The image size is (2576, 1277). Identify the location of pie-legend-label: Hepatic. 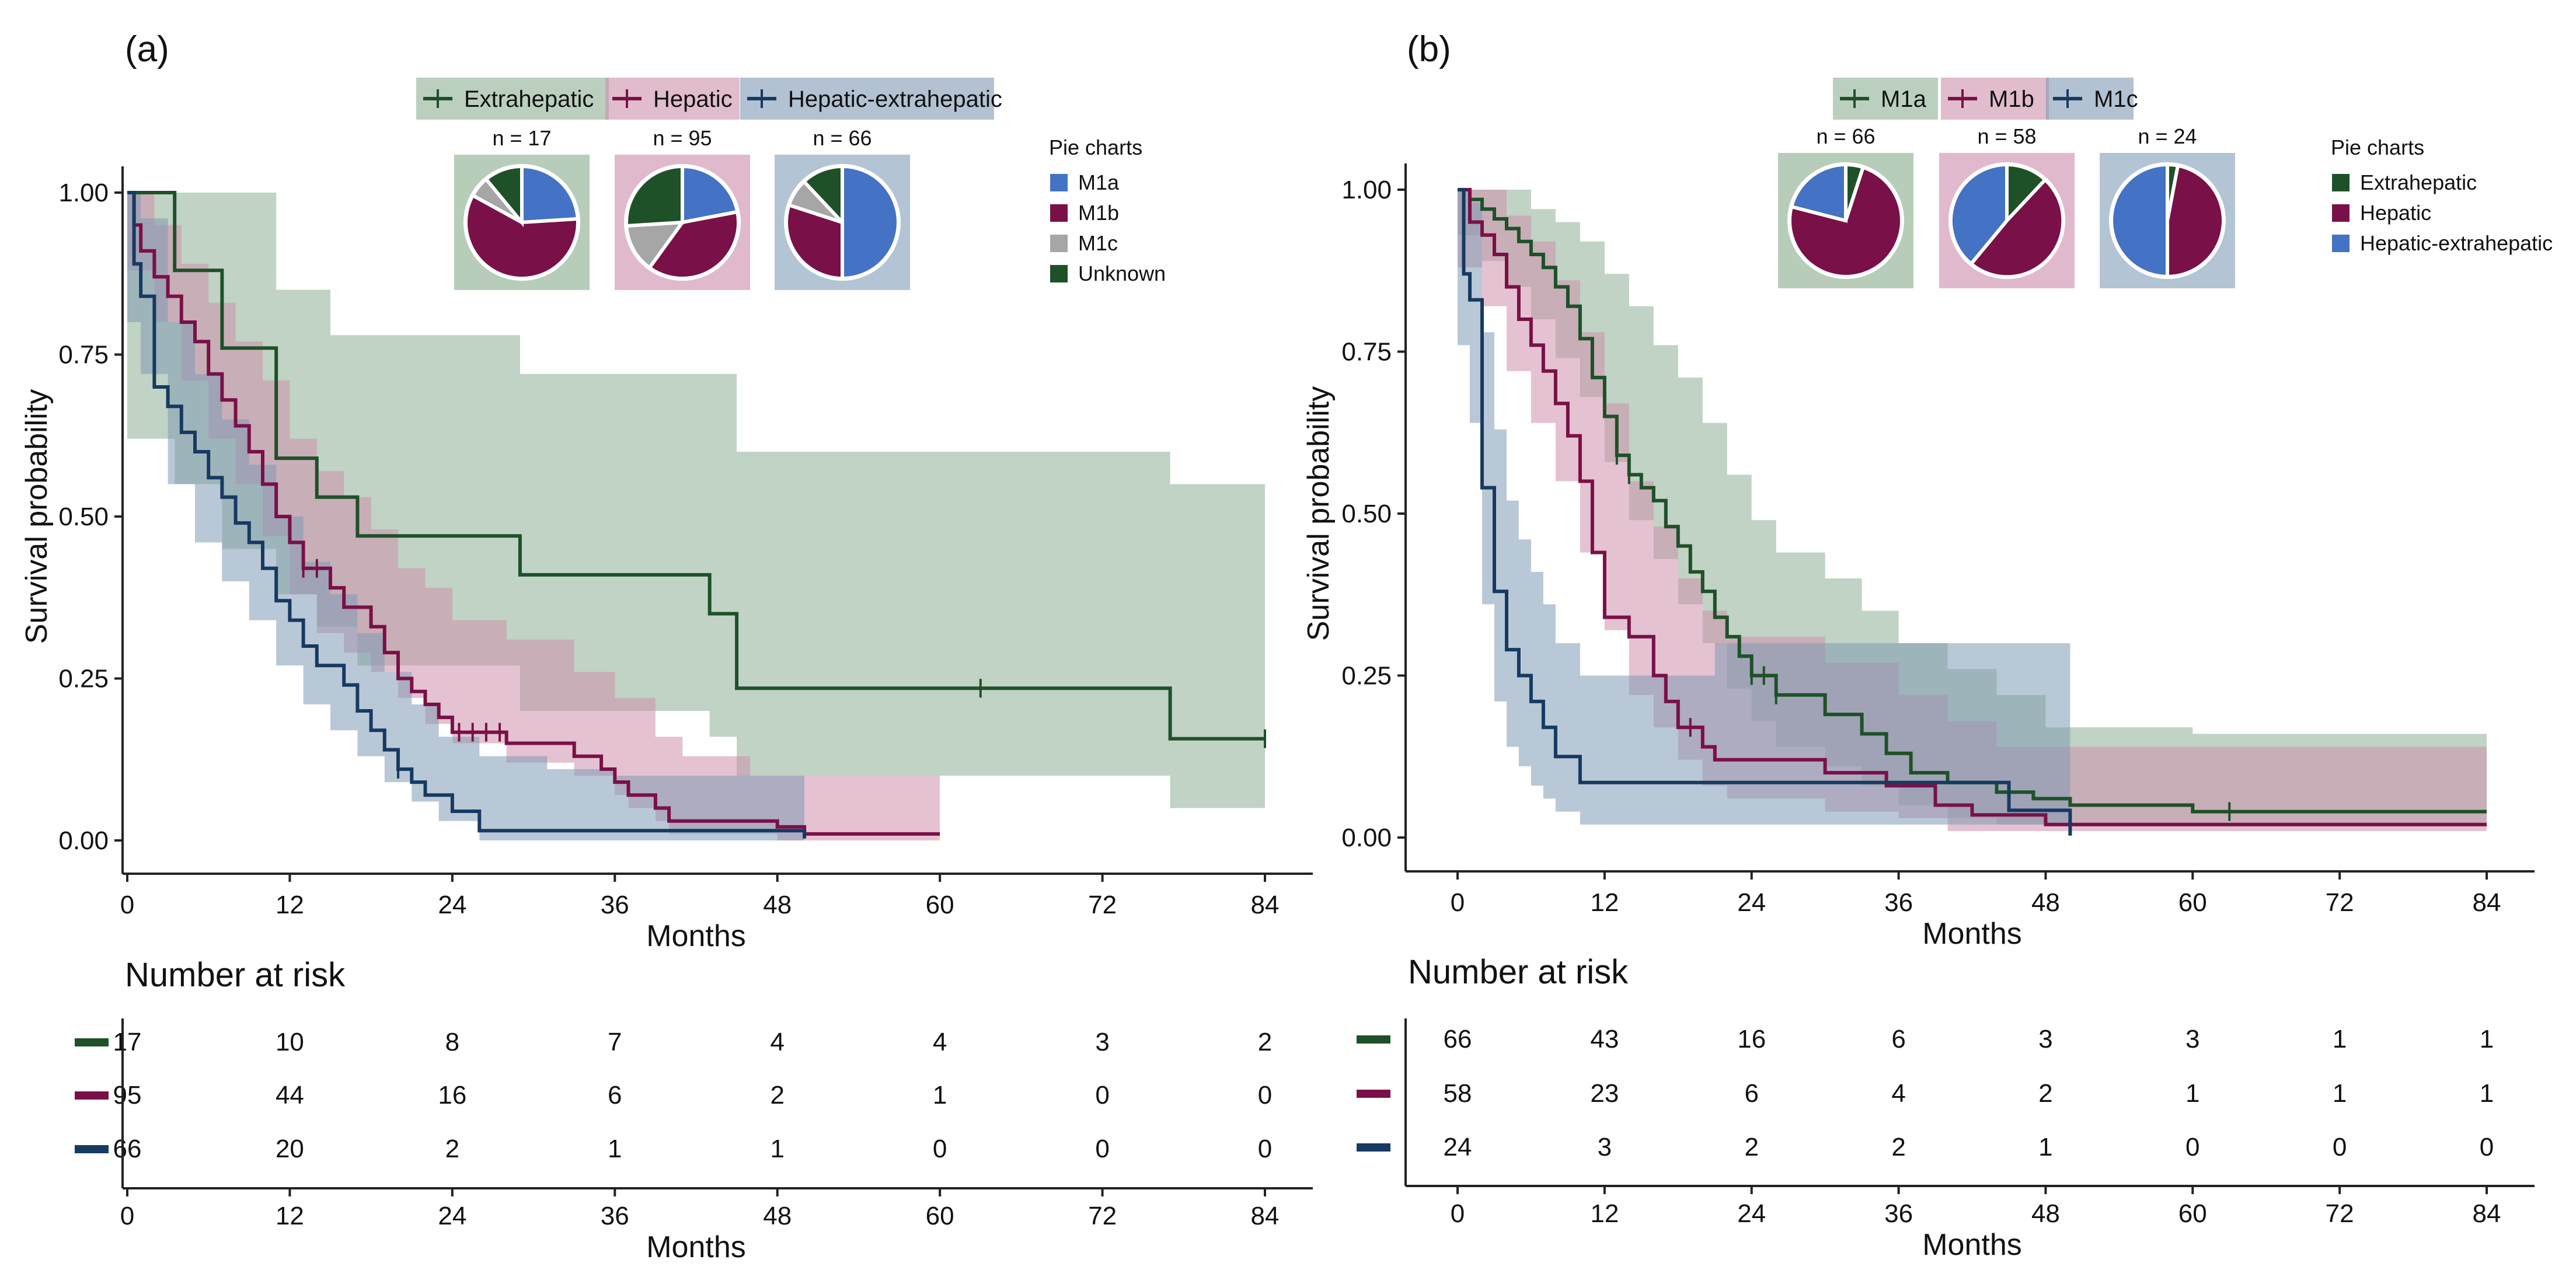
(2395, 213).